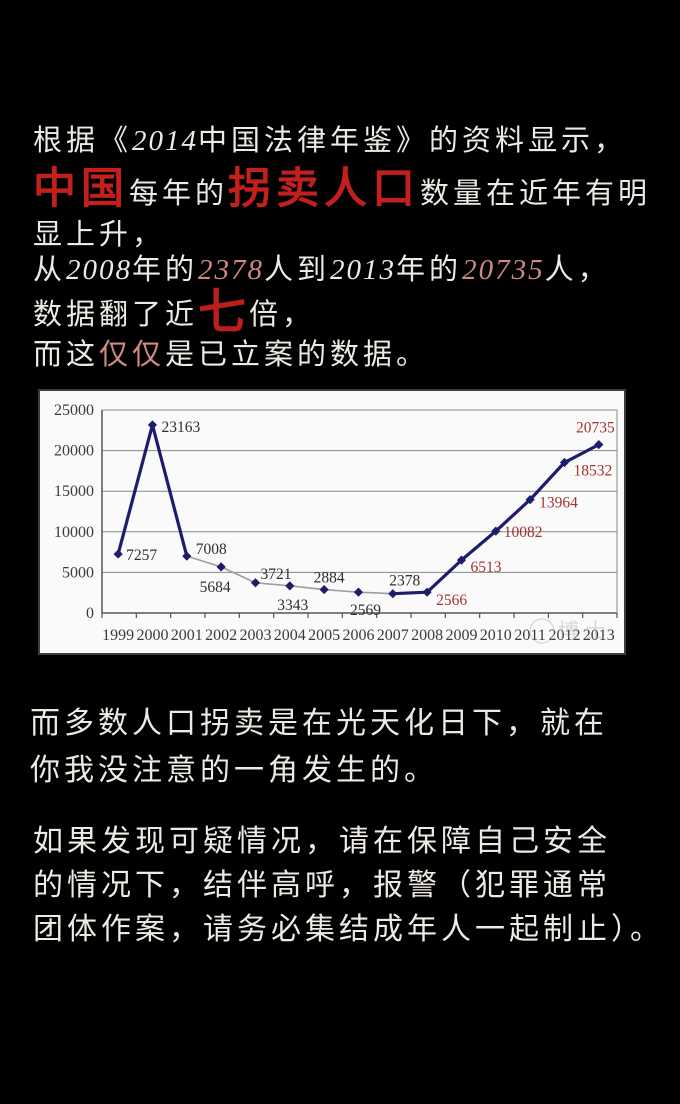 Image resolution: width=680 pixels, height=1104 pixels. What do you see at coordinates (179, 194) in the screenshot?
I see `text-run: 每年的` at bounding box center [179, 194].